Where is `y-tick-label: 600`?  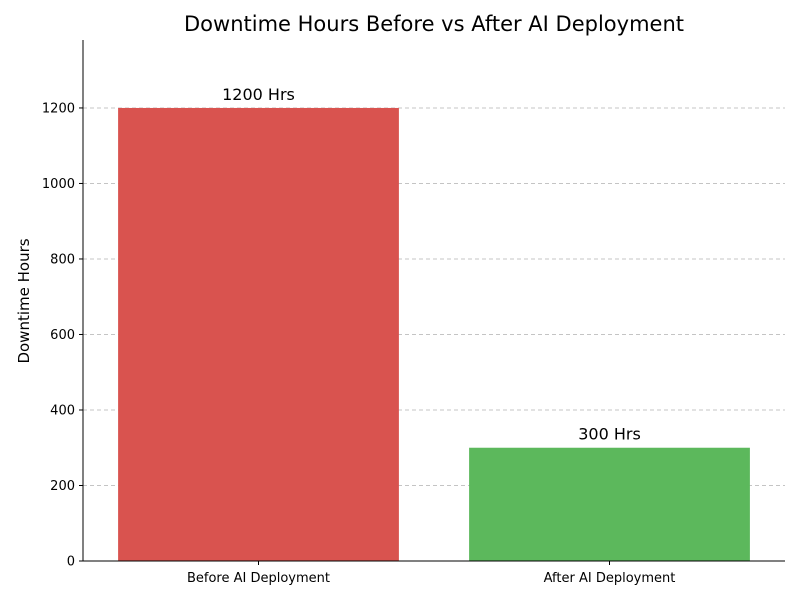 y-tick-label: 600 is located at coordinates (62, 335).